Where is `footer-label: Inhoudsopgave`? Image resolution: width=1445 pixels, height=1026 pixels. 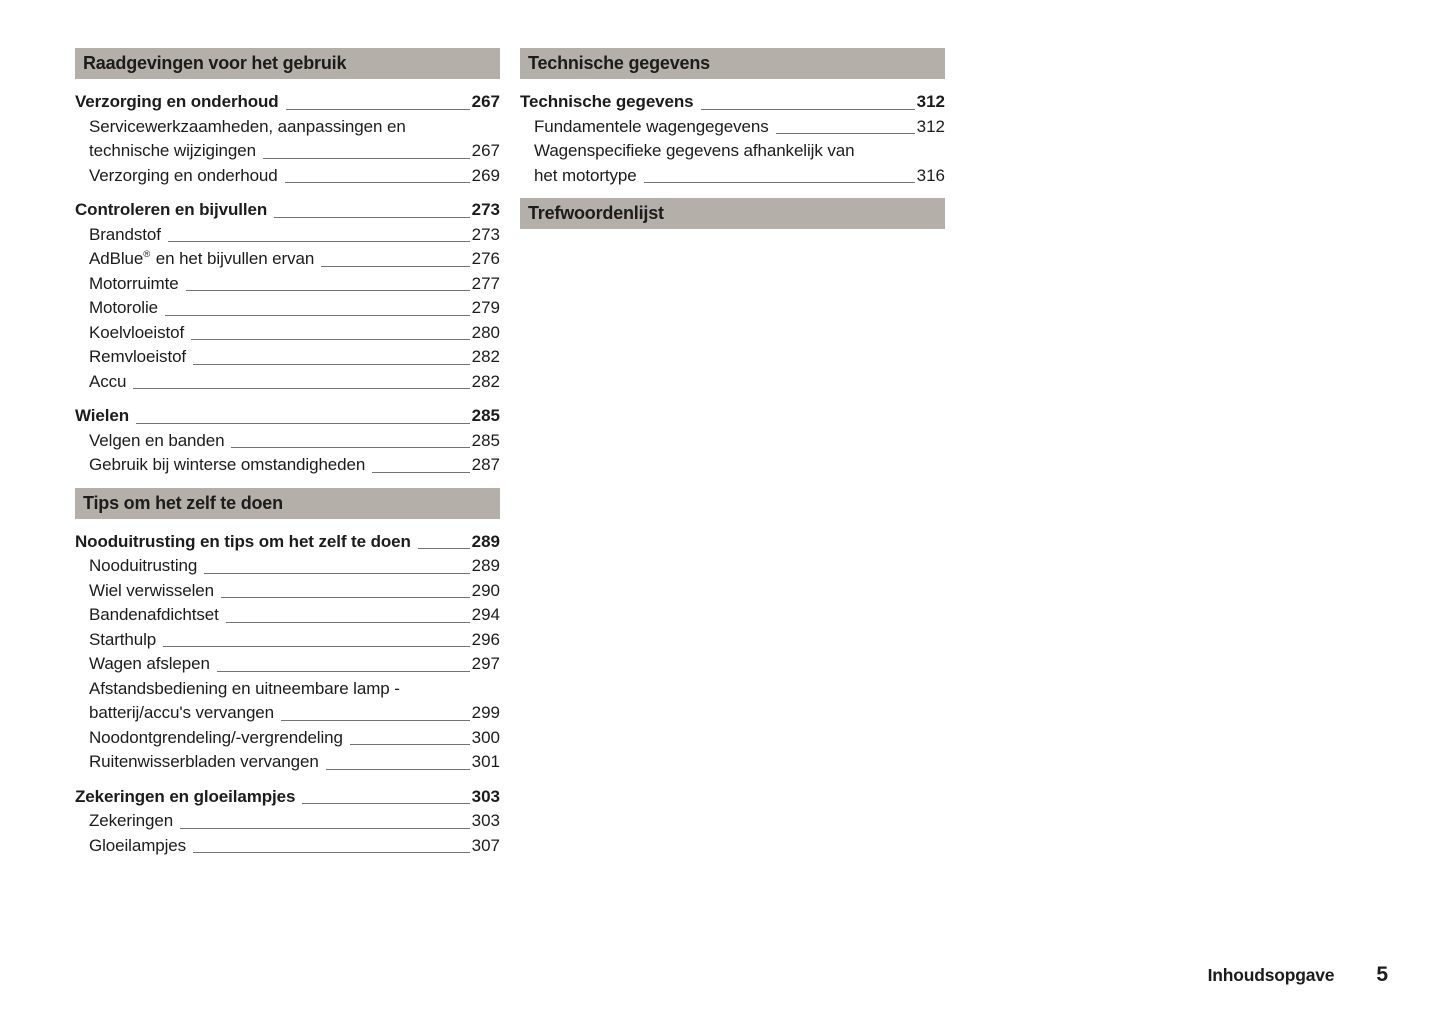 footer-label: Inhoudsopgave is located at coordinates (1271, 975).